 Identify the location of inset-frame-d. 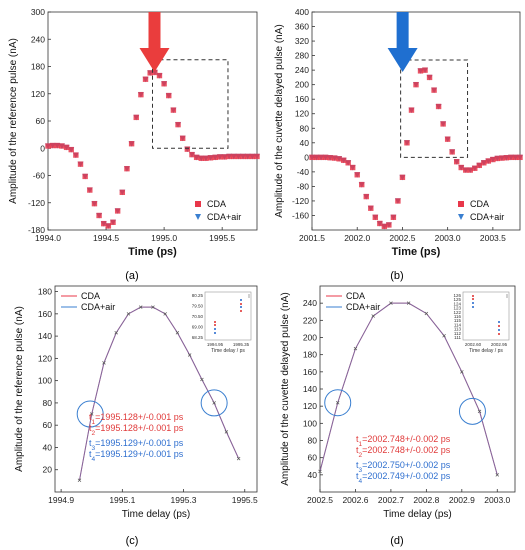
(486, 316).